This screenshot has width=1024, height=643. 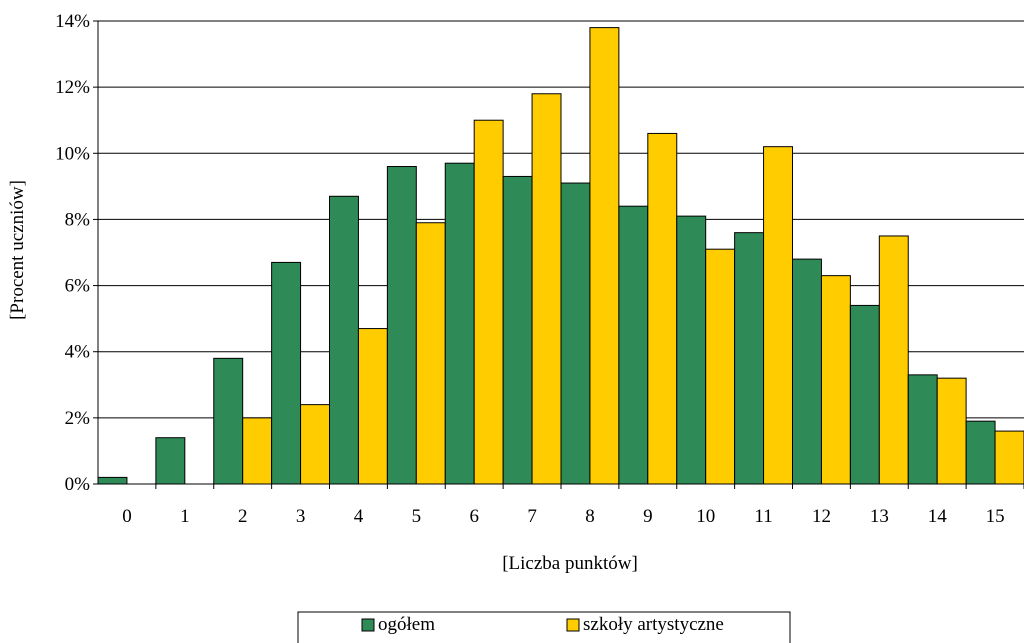 What do you see at coordinates (72, 153) in the screenshot?
I see `y-tick-label: 10%` at bounding box center [72, 153].